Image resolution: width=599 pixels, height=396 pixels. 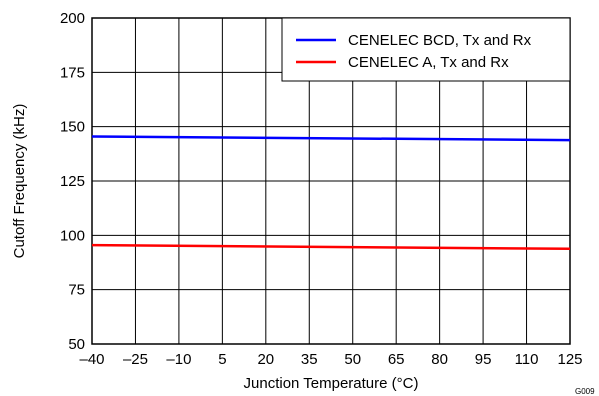 I want to click on x-tick-label: 35, so click(x=309, y=359).